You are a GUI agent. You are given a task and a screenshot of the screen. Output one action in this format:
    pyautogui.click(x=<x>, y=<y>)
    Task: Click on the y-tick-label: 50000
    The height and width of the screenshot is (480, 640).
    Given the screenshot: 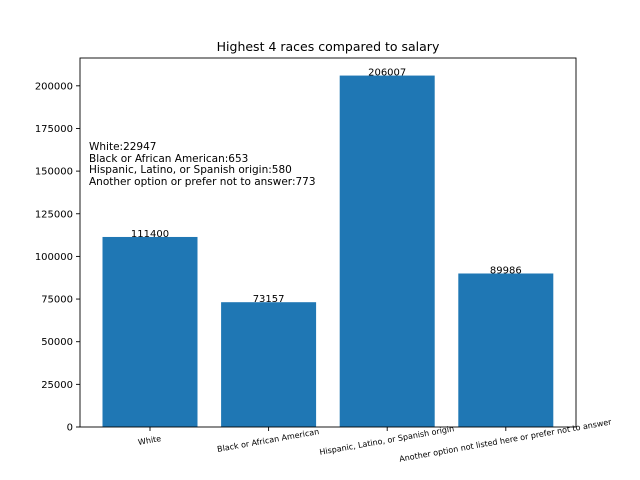 What is the action you would take?
    pyautogui.click(x=57, y=342)
    